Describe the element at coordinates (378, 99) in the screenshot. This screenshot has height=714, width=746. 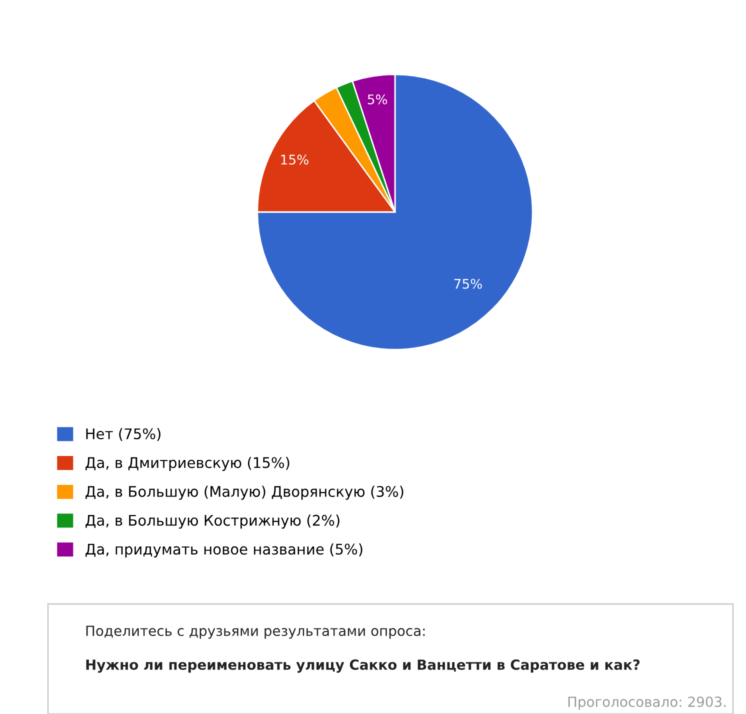
I see `data-label: 5%` at that location.